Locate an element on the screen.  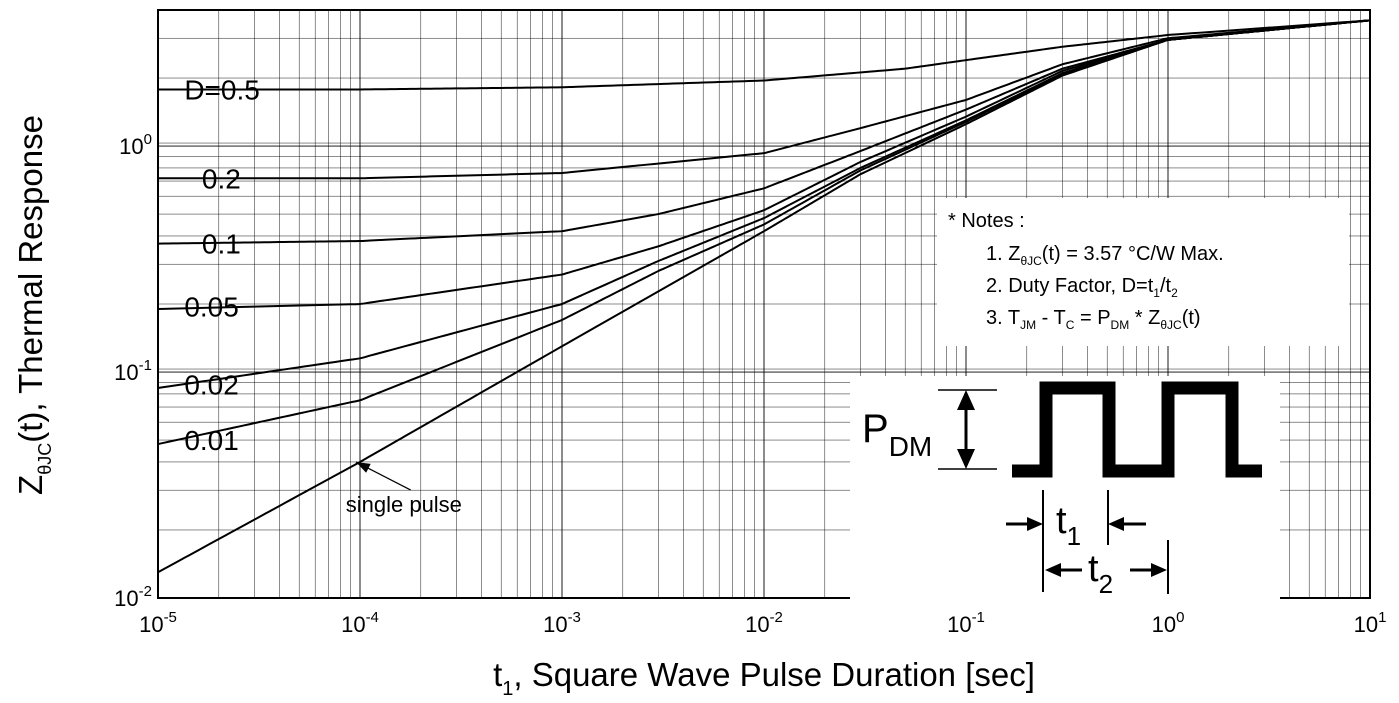
x-tick-label: 10⁻⁵ is located at coordinates (158, 623).